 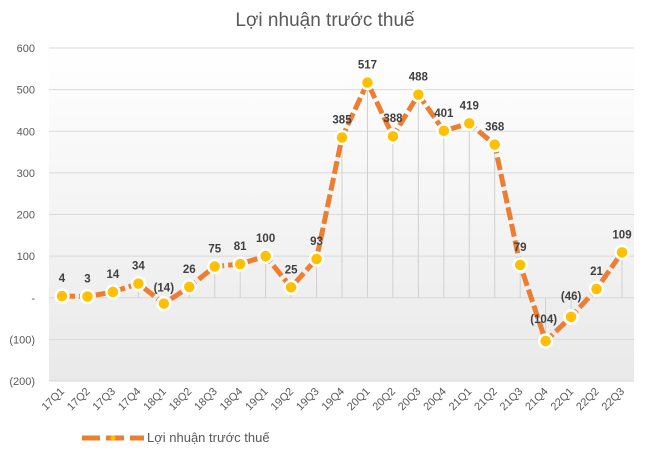 I want to click on x-tick-label: 20Q2, so click(x=385, y=400).